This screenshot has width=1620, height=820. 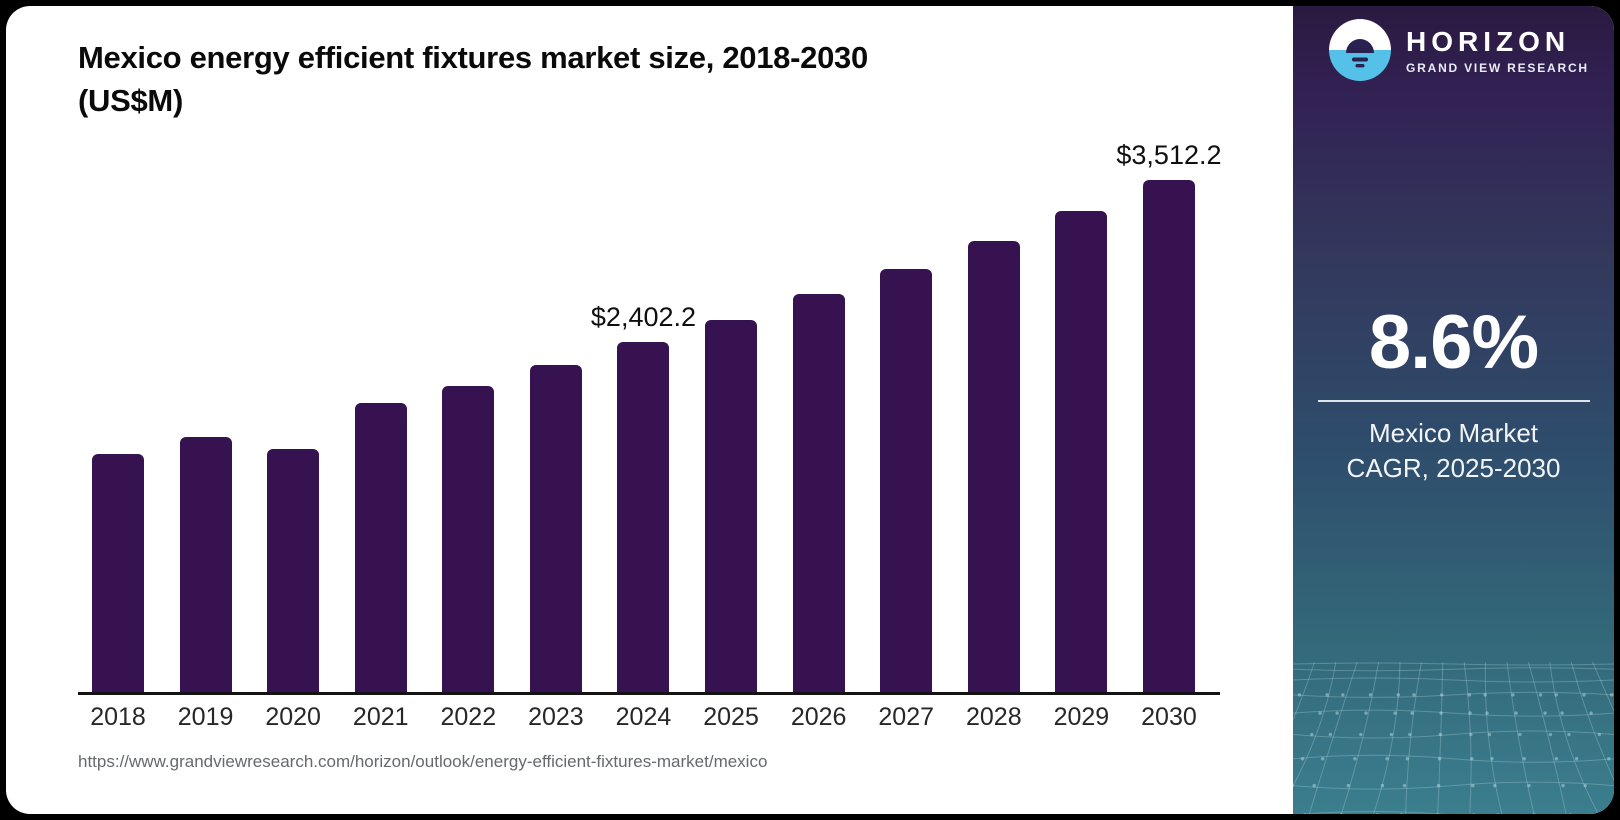 What do you see at coordinates (1488, 41) in the screenshot?
I see `brand-name: HORIZON` at bounding box center [1488, 41].